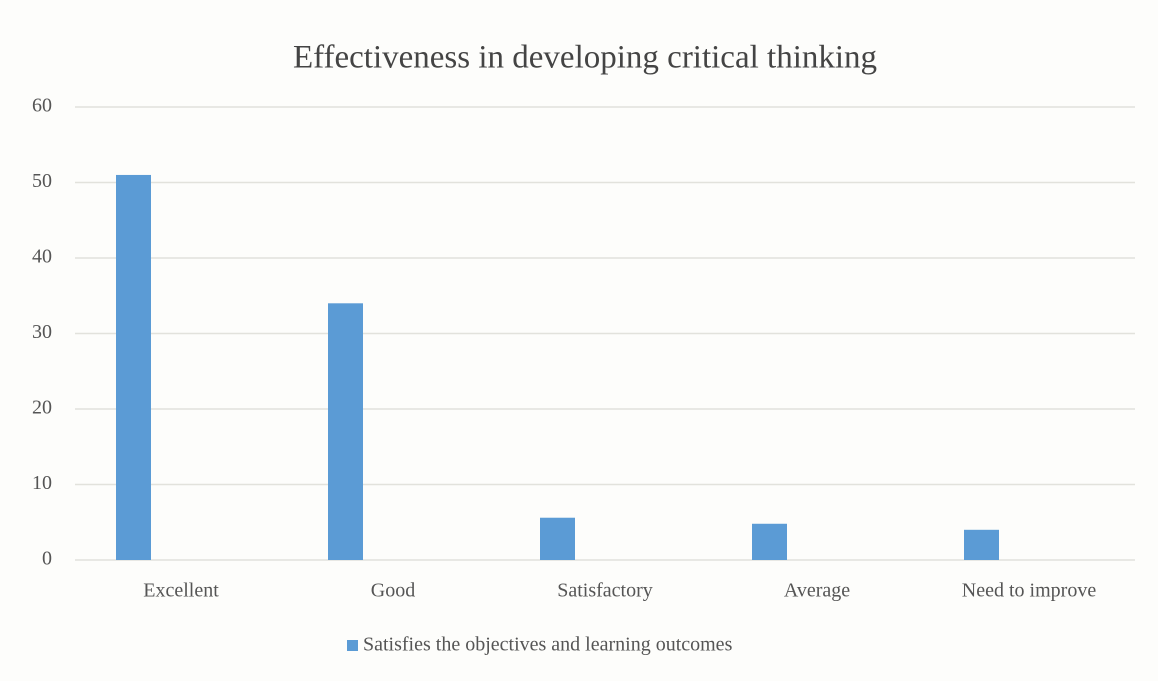 The image size is (1158, 681). I want to click on y-tick-label: 0, so click(47, 559).